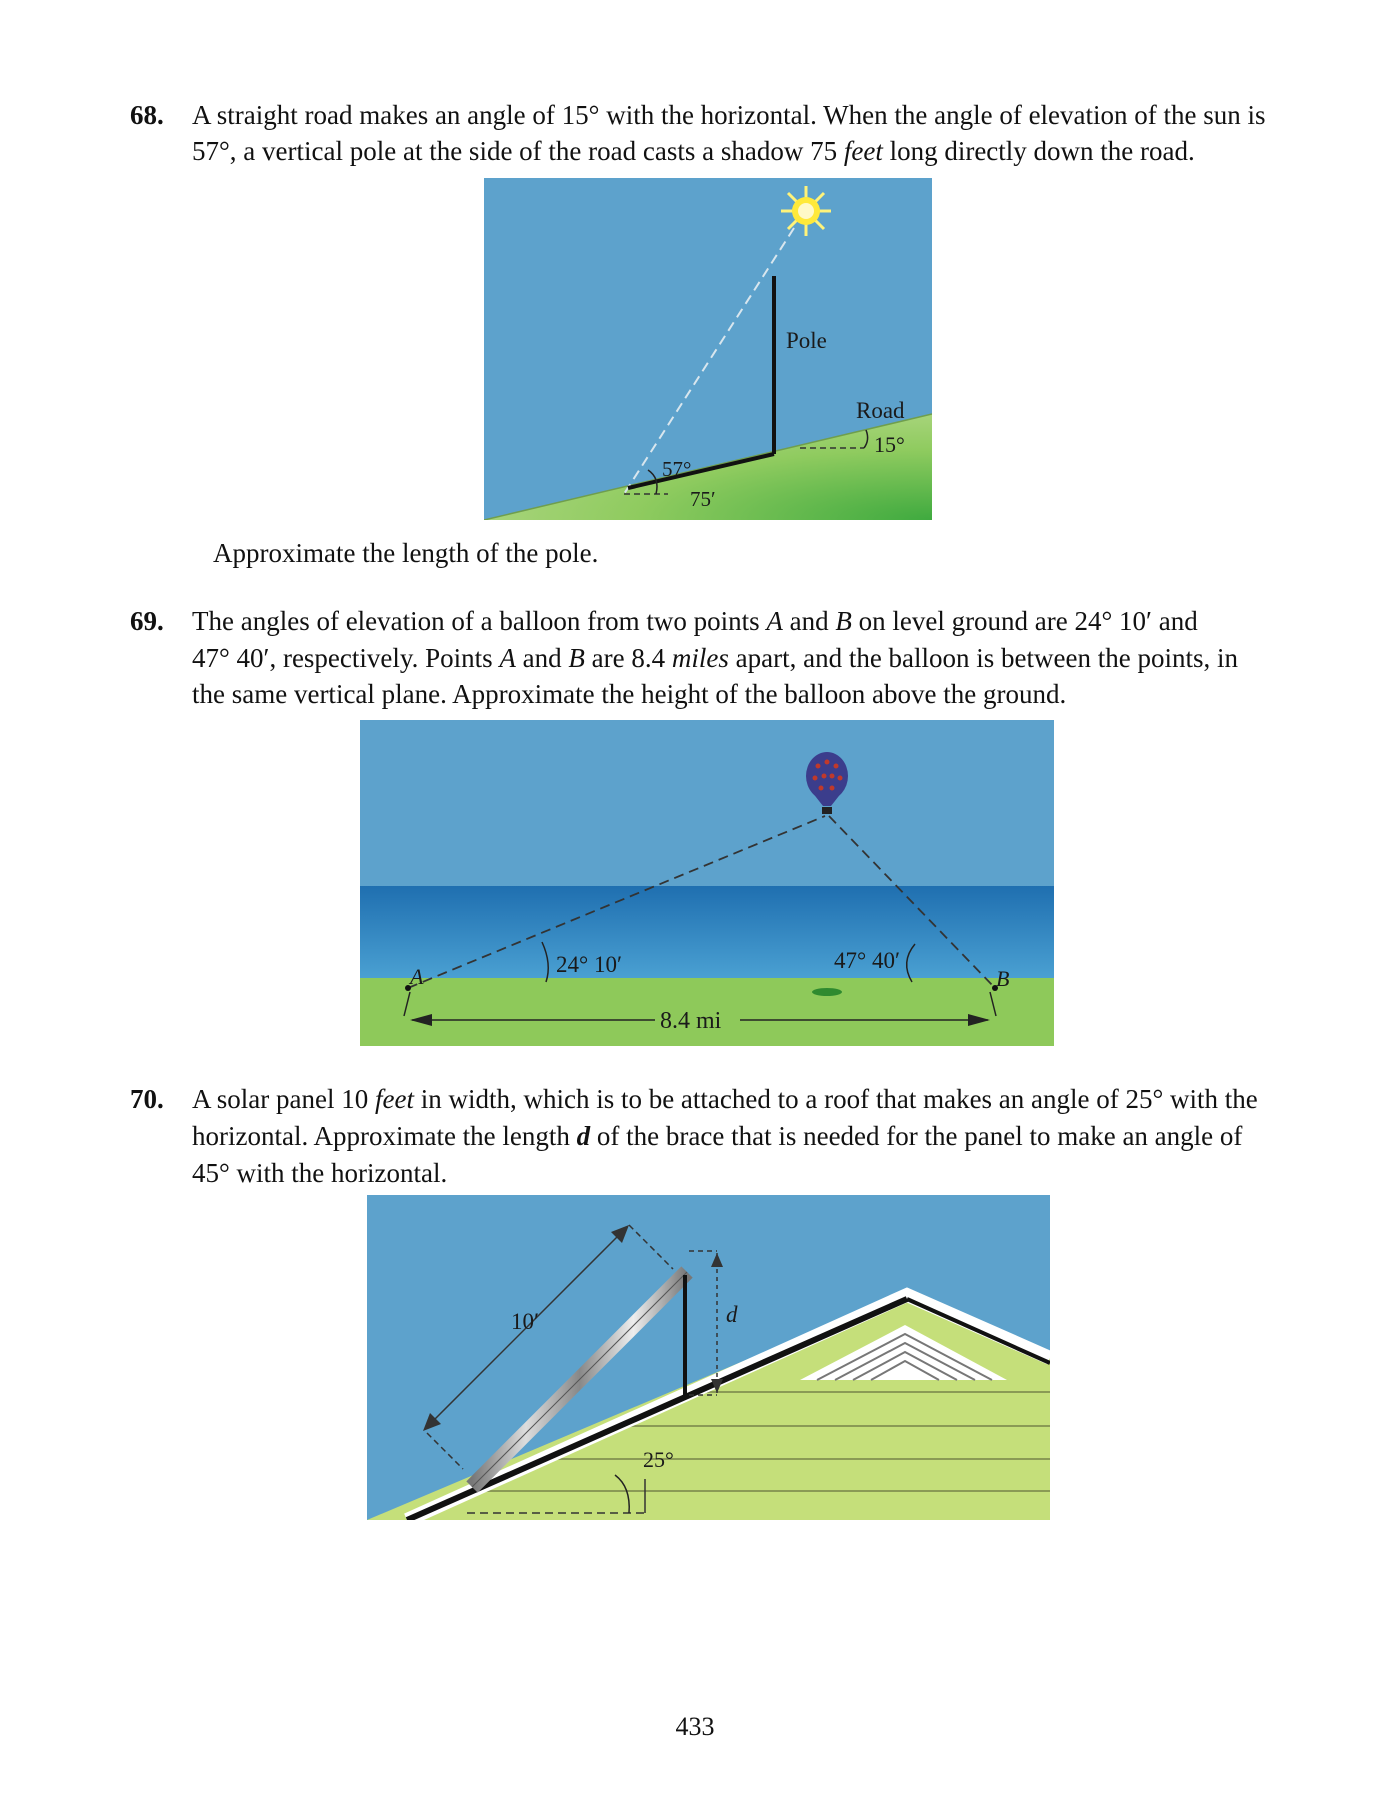 The height and width of the screenshot is (1800, 1390). What do you see at coordinates (707, 803) in the screenshot?
I see `sky` at bounding box center [707, 803].